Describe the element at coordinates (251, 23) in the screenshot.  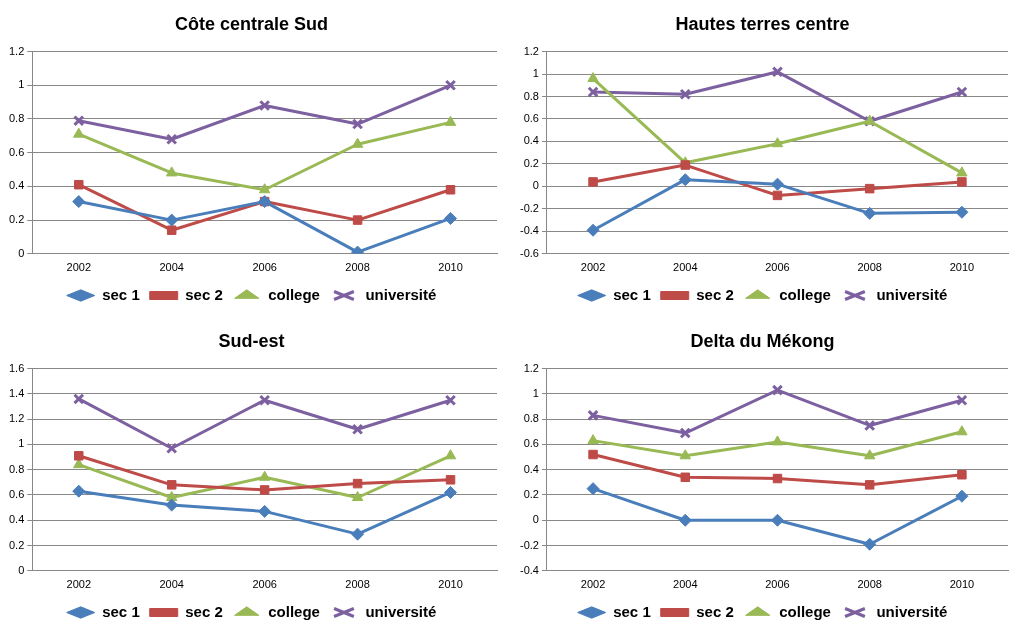
I see `chart-title: Côte centrale Sud` at that location.